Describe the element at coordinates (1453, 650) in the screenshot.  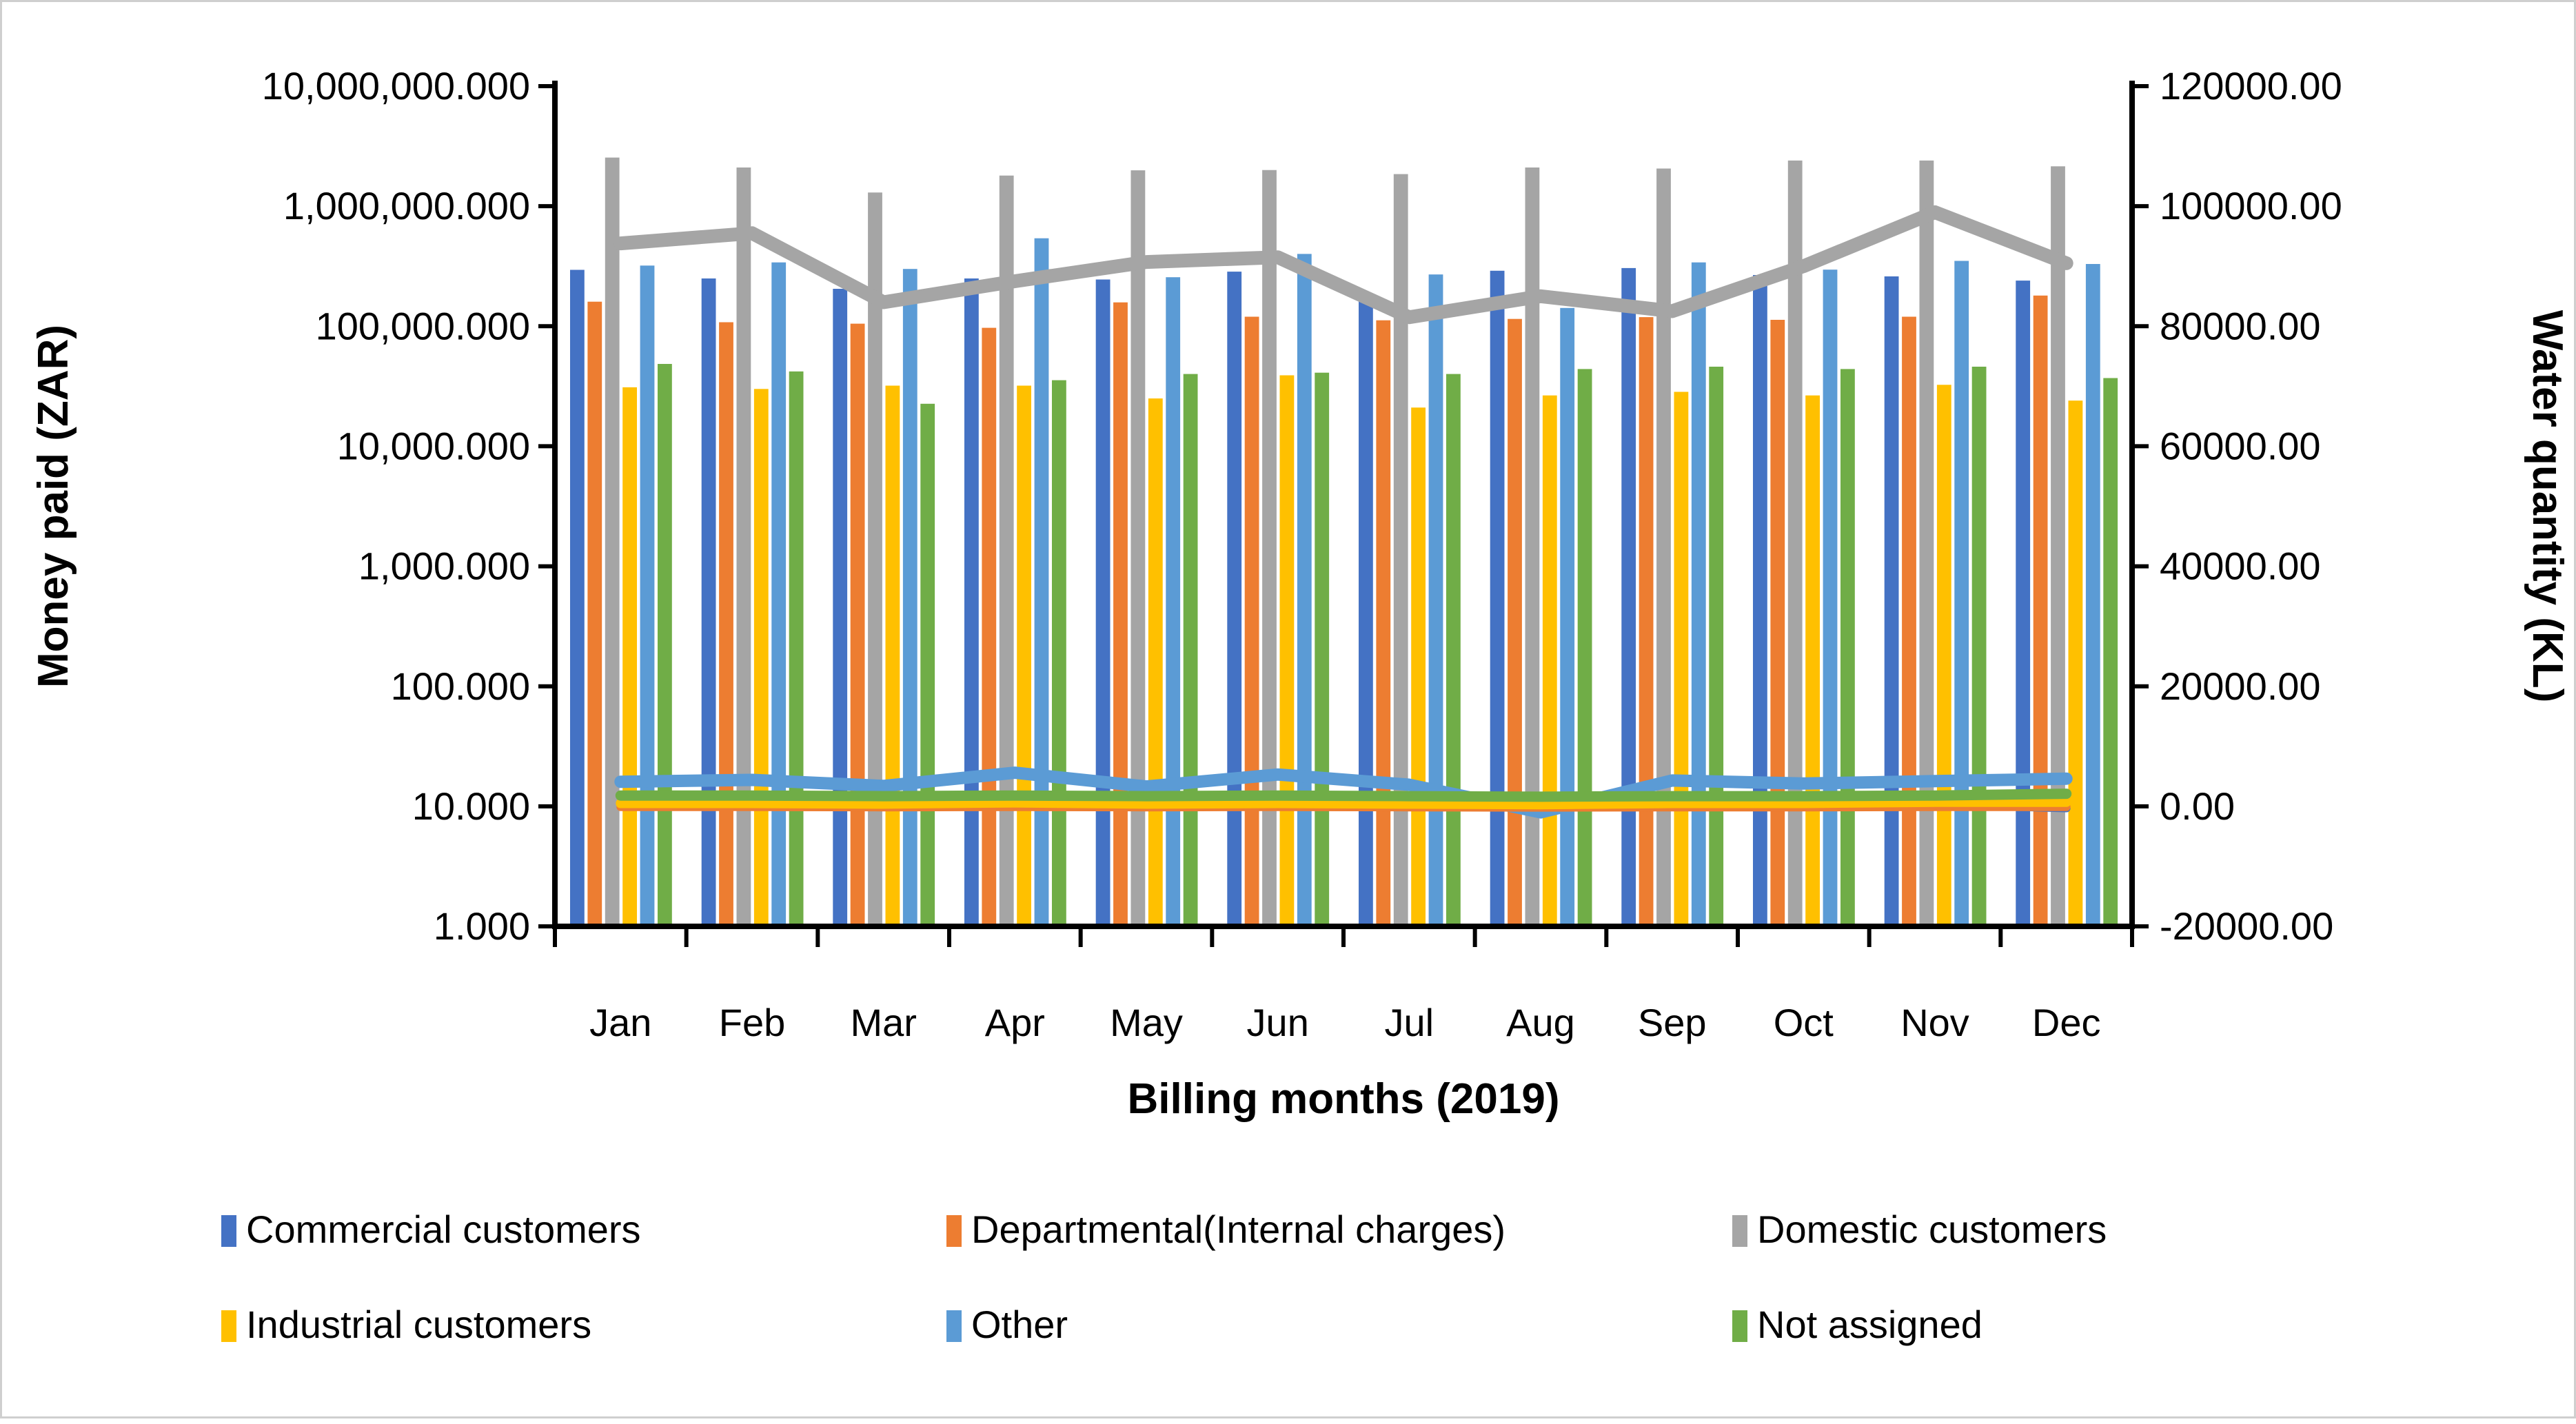
I see `bar-not-assigned-jul` at that location.